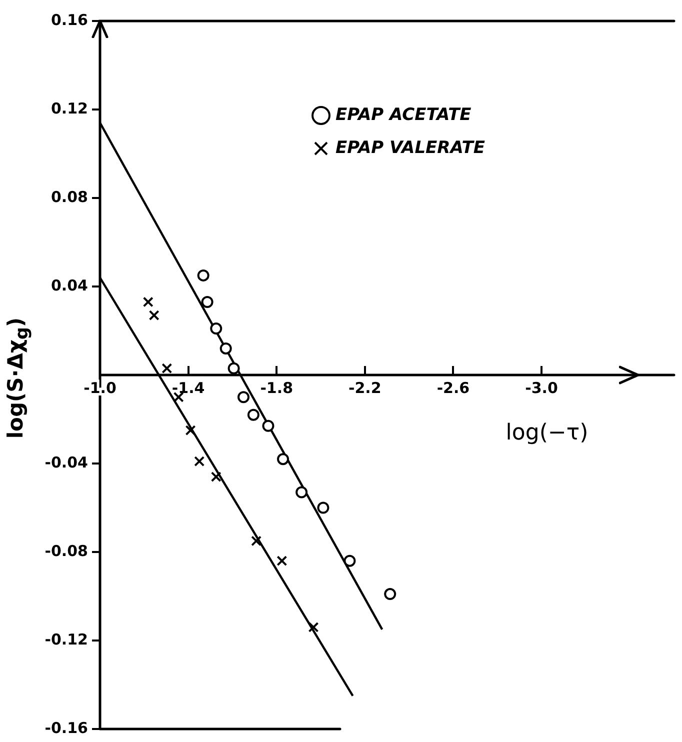 This screenshot has width=682, height=742. I want to click on x-tick-label: -1.4, so click(188, 387).